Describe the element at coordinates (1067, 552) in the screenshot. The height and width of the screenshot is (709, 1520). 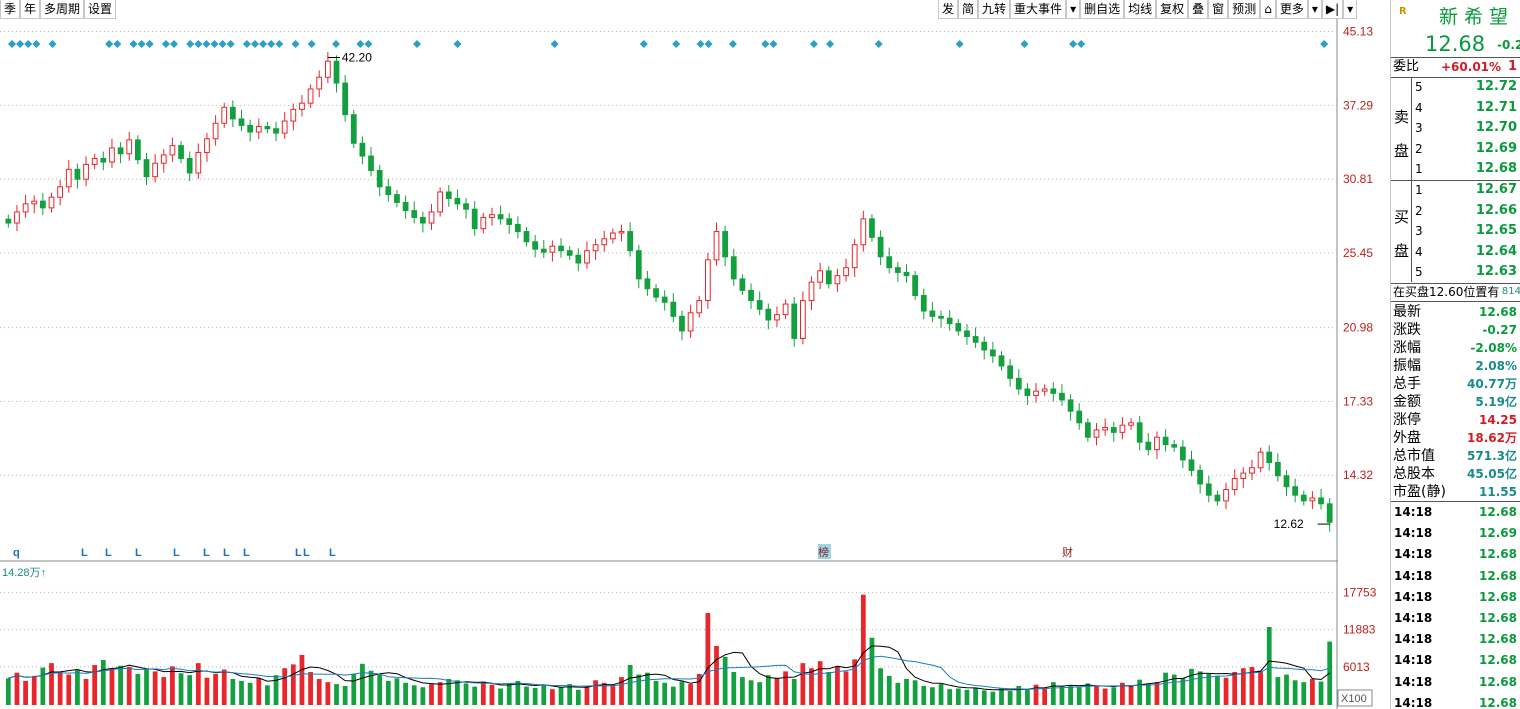
I see `event-mark-label: 财` at that location.